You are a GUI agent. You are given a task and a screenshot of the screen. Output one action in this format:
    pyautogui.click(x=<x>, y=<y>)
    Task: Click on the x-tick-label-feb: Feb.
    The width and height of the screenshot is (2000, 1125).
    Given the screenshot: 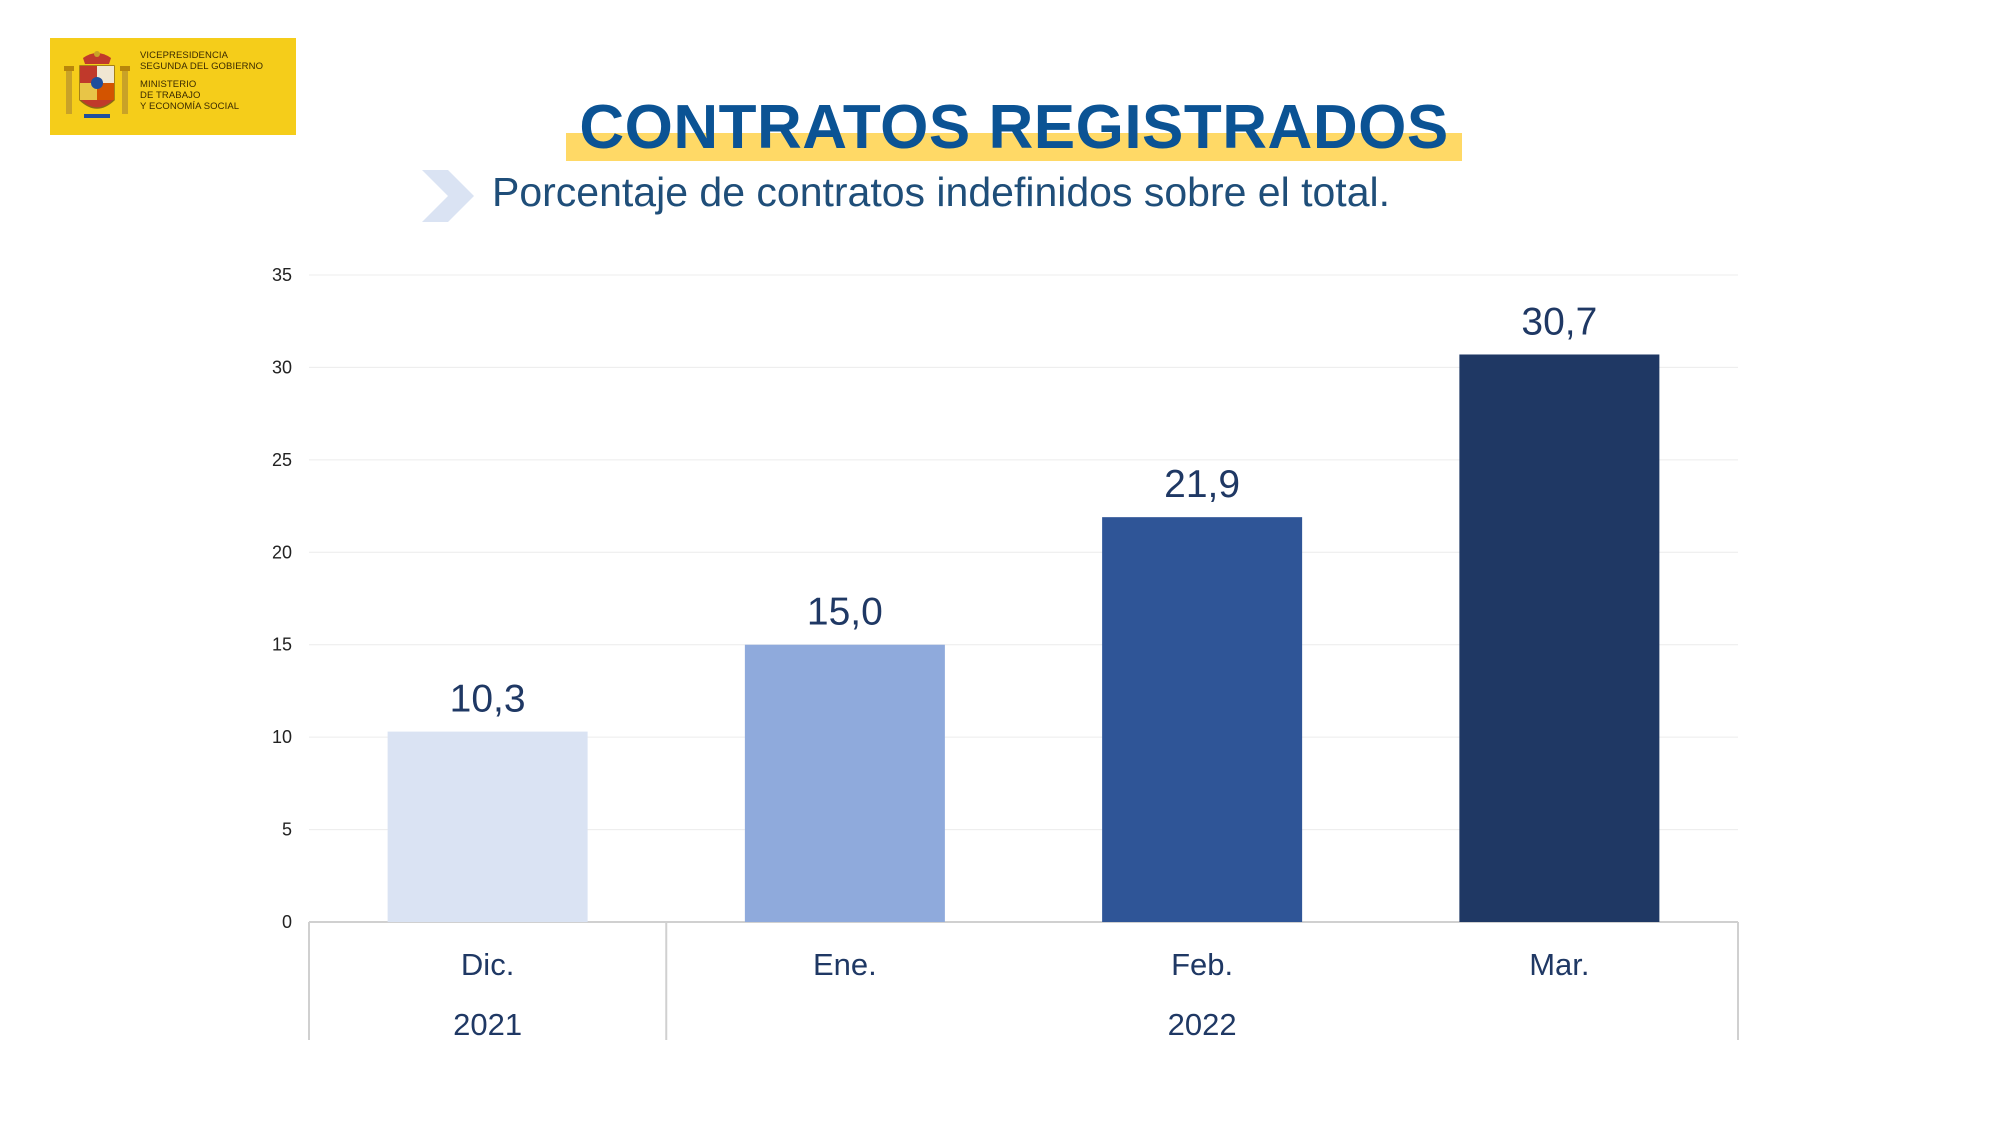 What is the action you would take?
    pyautogui.click(x=1202, y=964)
    